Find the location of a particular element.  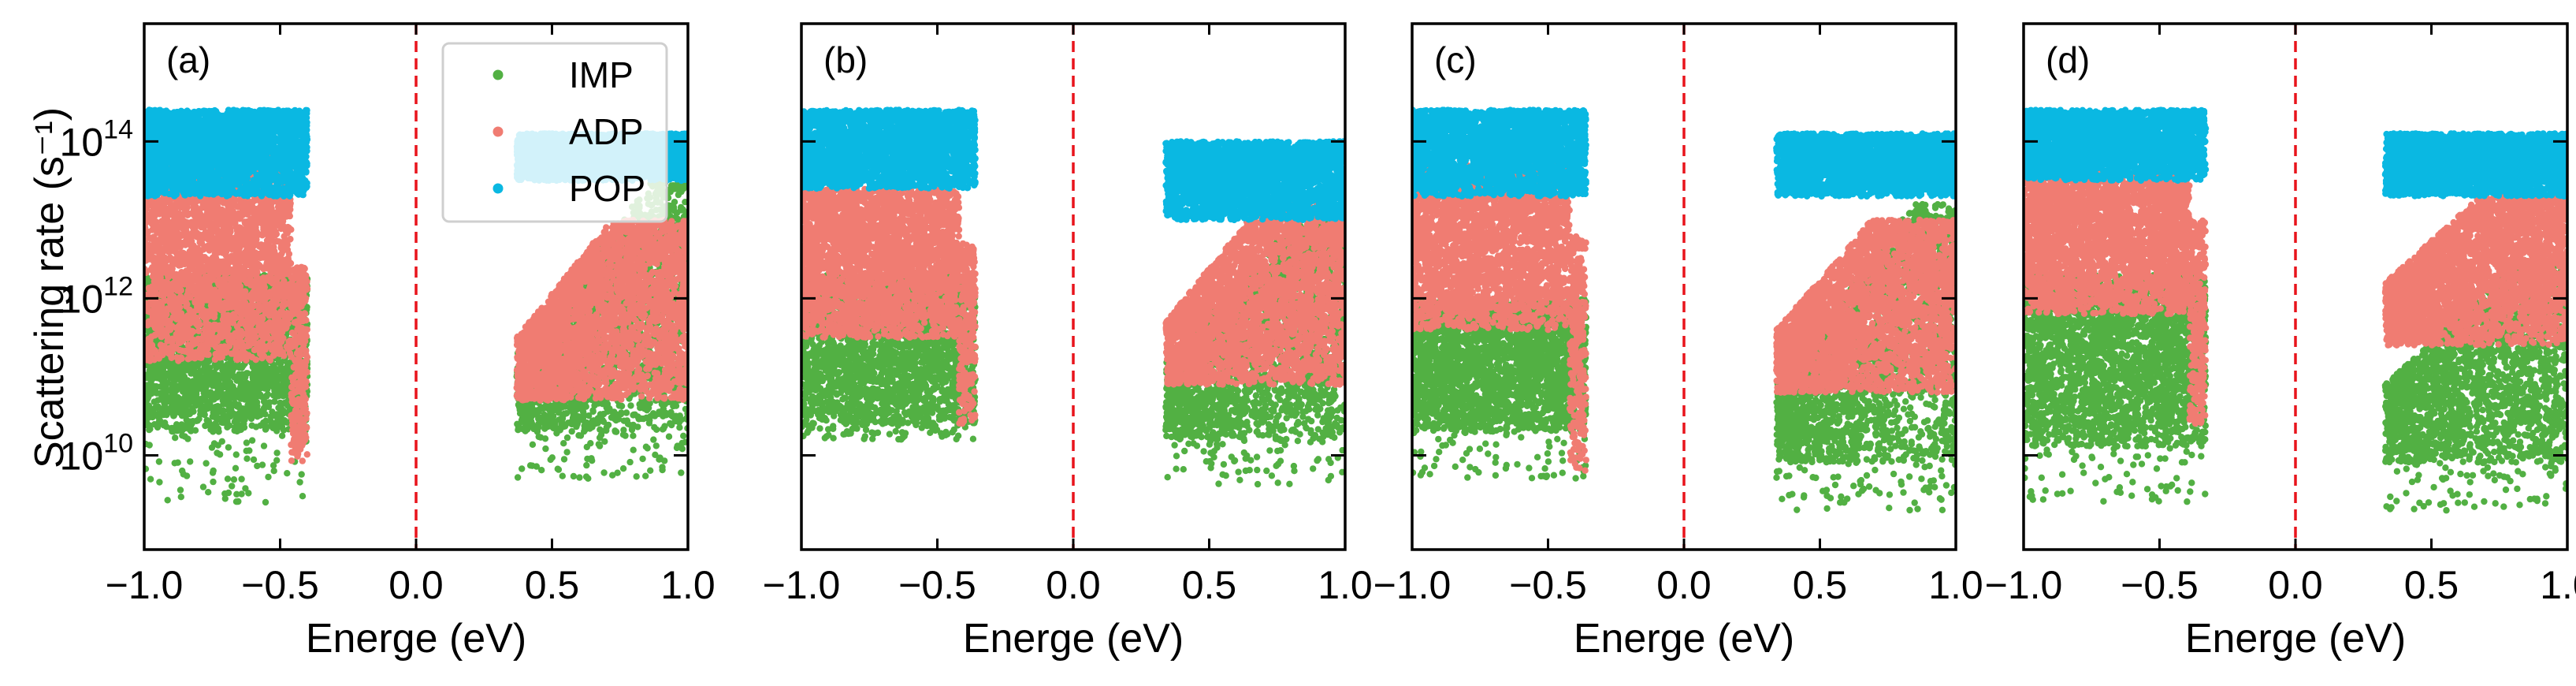

legend-marker-pop is located at coordinates (498, 189).